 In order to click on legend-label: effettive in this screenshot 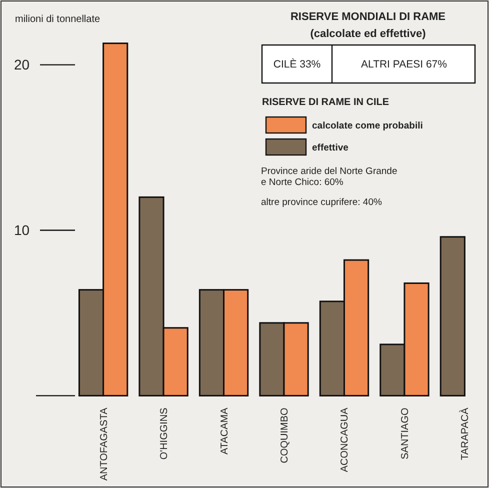, I will do `click(330, 148)`.